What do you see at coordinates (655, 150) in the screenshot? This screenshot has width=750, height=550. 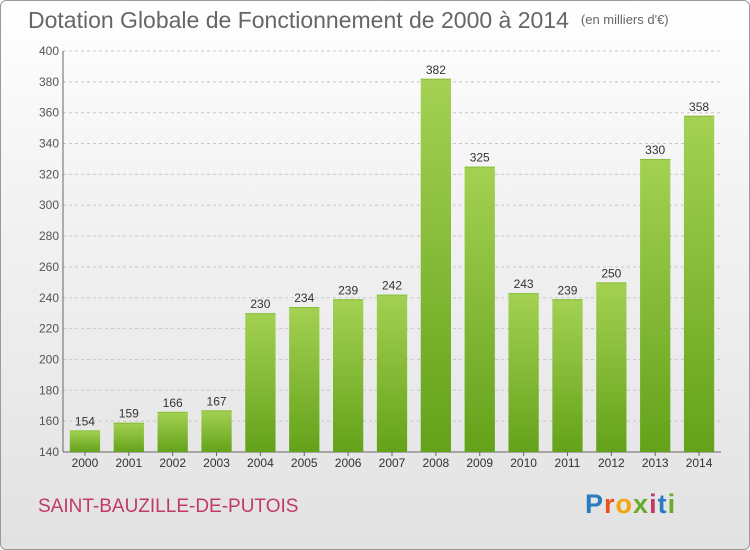 I see `data-label: 330` at bounding box center [655, 150].